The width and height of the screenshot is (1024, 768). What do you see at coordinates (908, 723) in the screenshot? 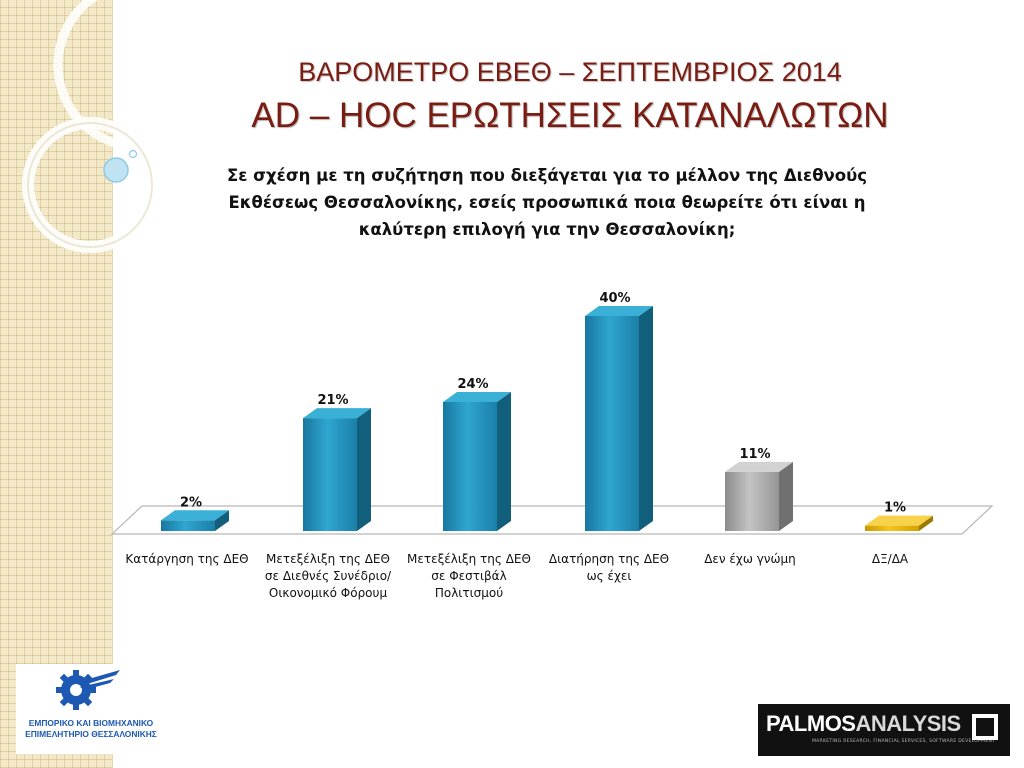
I see `brand-part2: ANALYSIS` at bounding box center [908, 723].